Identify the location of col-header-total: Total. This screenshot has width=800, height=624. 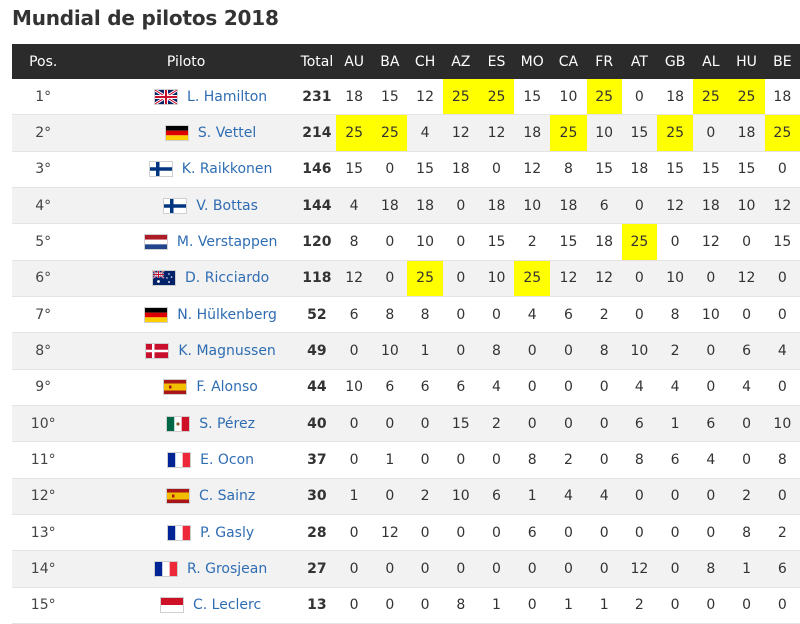
(317, 61).